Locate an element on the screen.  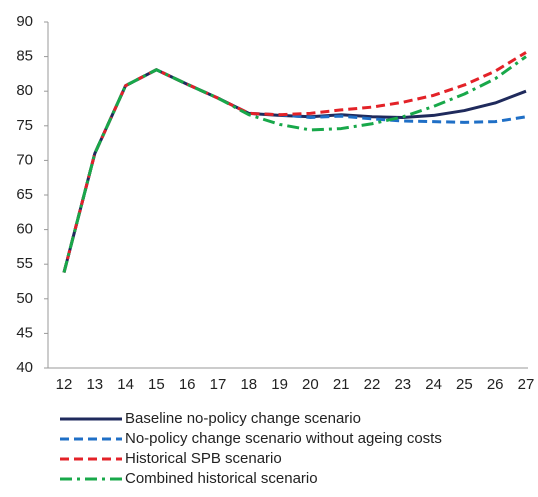
x-tick-label: 21 is located at coordinates (341, 384).